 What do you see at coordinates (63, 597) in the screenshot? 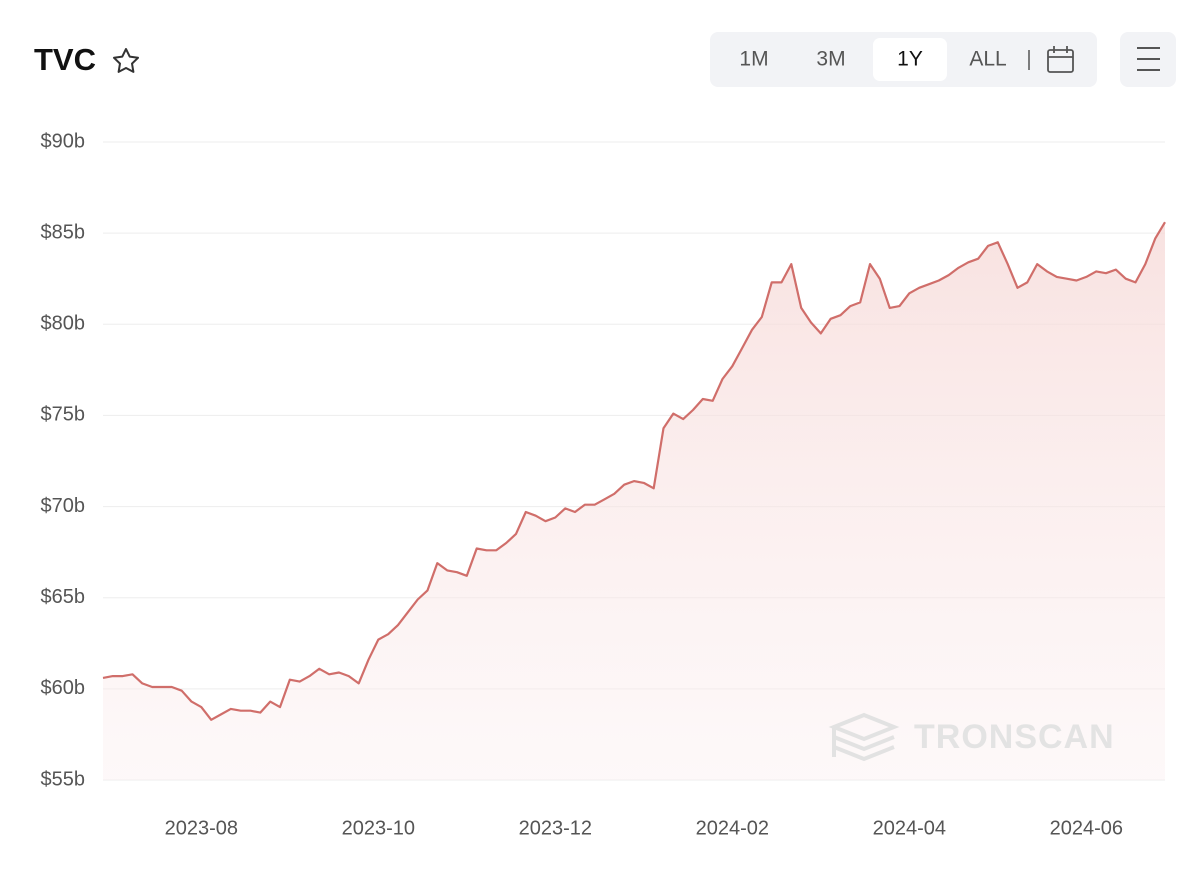
I see `y-tick-label: $65b` at bounding box center [63, 597].